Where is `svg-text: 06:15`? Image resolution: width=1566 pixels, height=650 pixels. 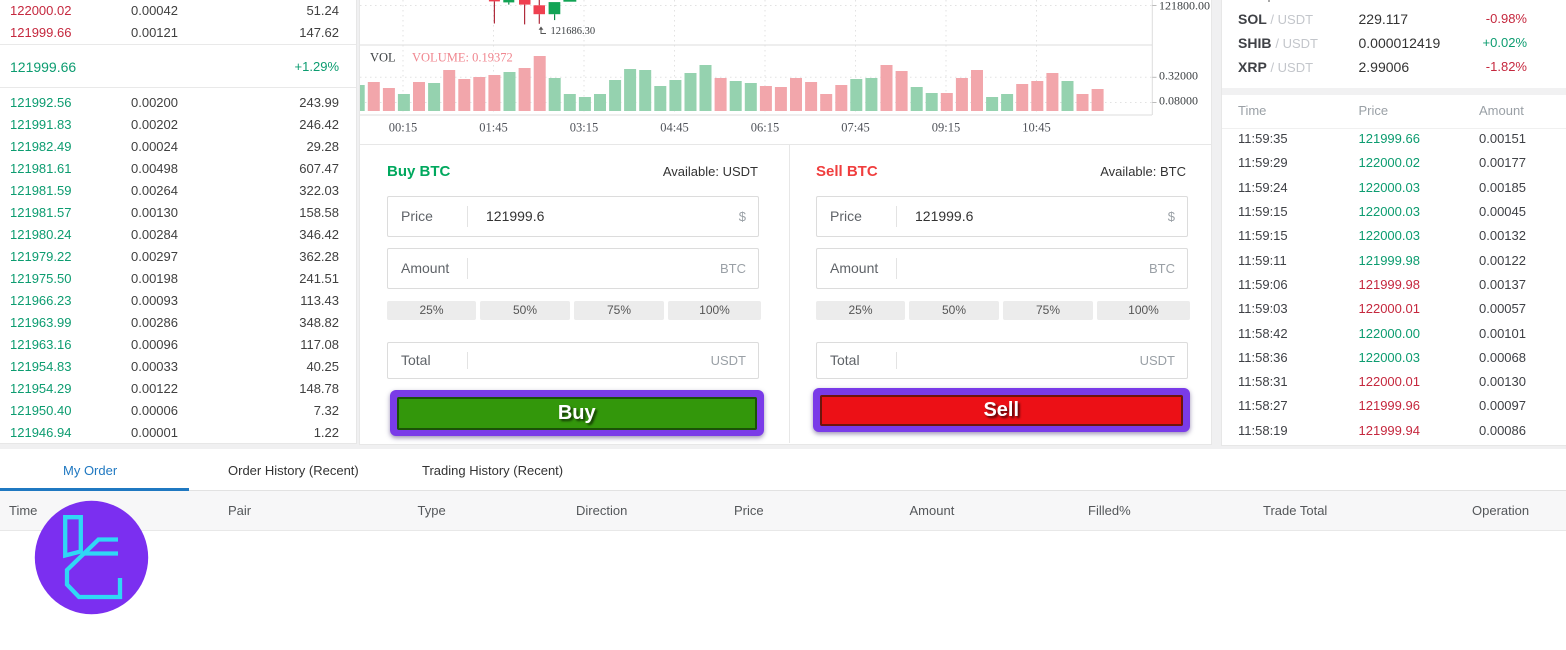 svg-text: 06:15 is located at coordinates (765, 128).